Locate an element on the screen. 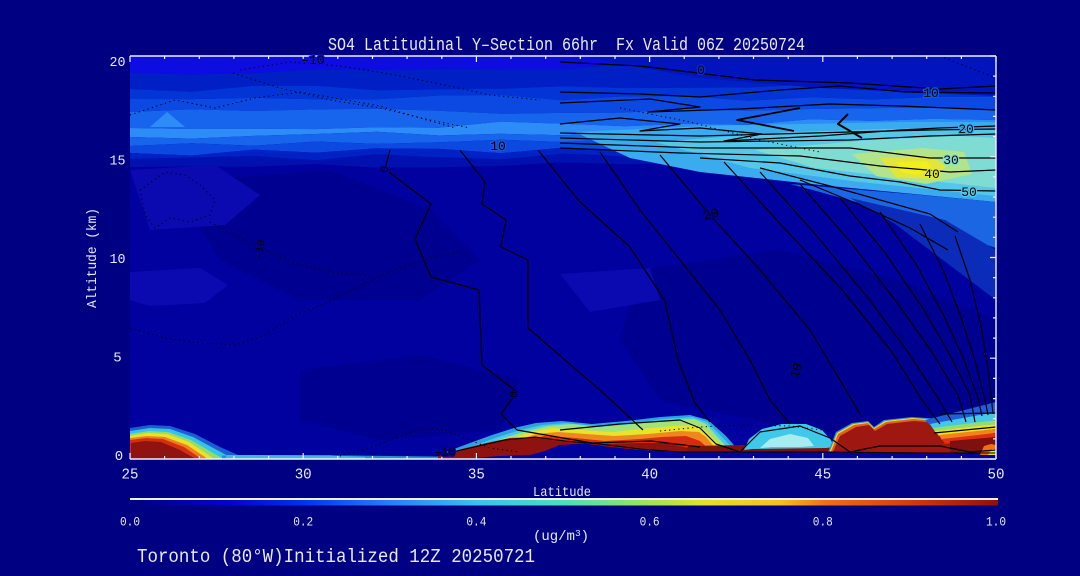 The width and height of the screenshot is (1080, 576). svg-text: Altitude (km) is located at coordinates (93, 258).